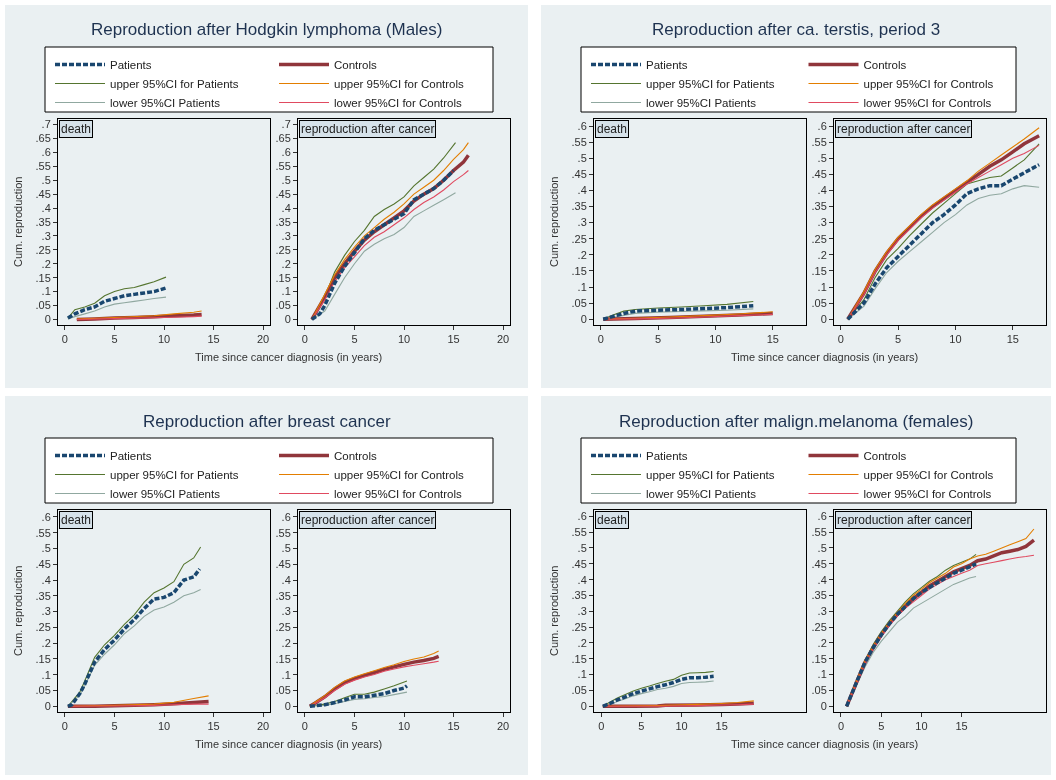 This screenshot has width=1056, height=780. Describe the element at coordinates (46, 124) in the screenshot. I see `y-tick-label: .7` at that location.